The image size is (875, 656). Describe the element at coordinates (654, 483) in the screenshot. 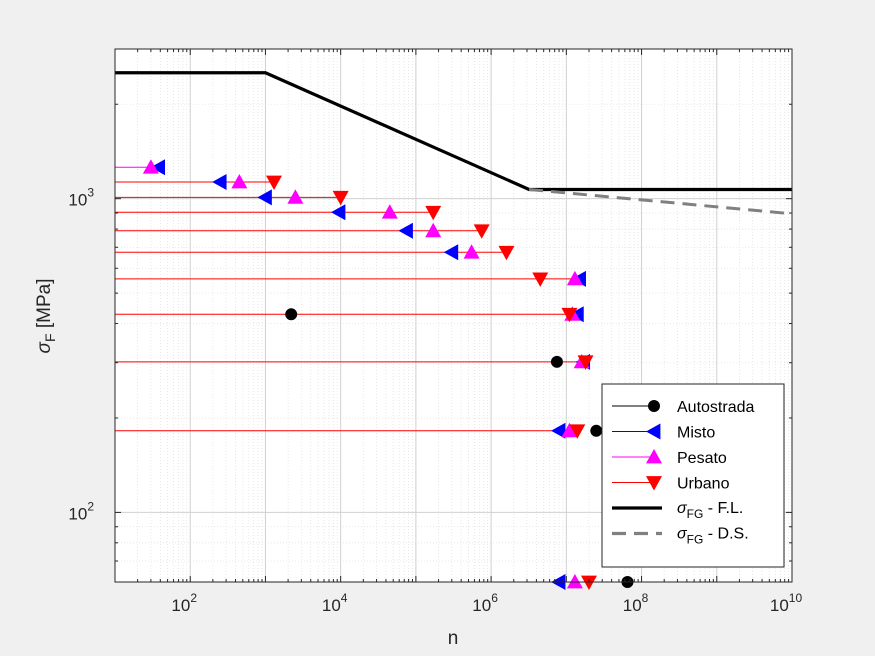

I see `legend-marker-urbano` at that location.